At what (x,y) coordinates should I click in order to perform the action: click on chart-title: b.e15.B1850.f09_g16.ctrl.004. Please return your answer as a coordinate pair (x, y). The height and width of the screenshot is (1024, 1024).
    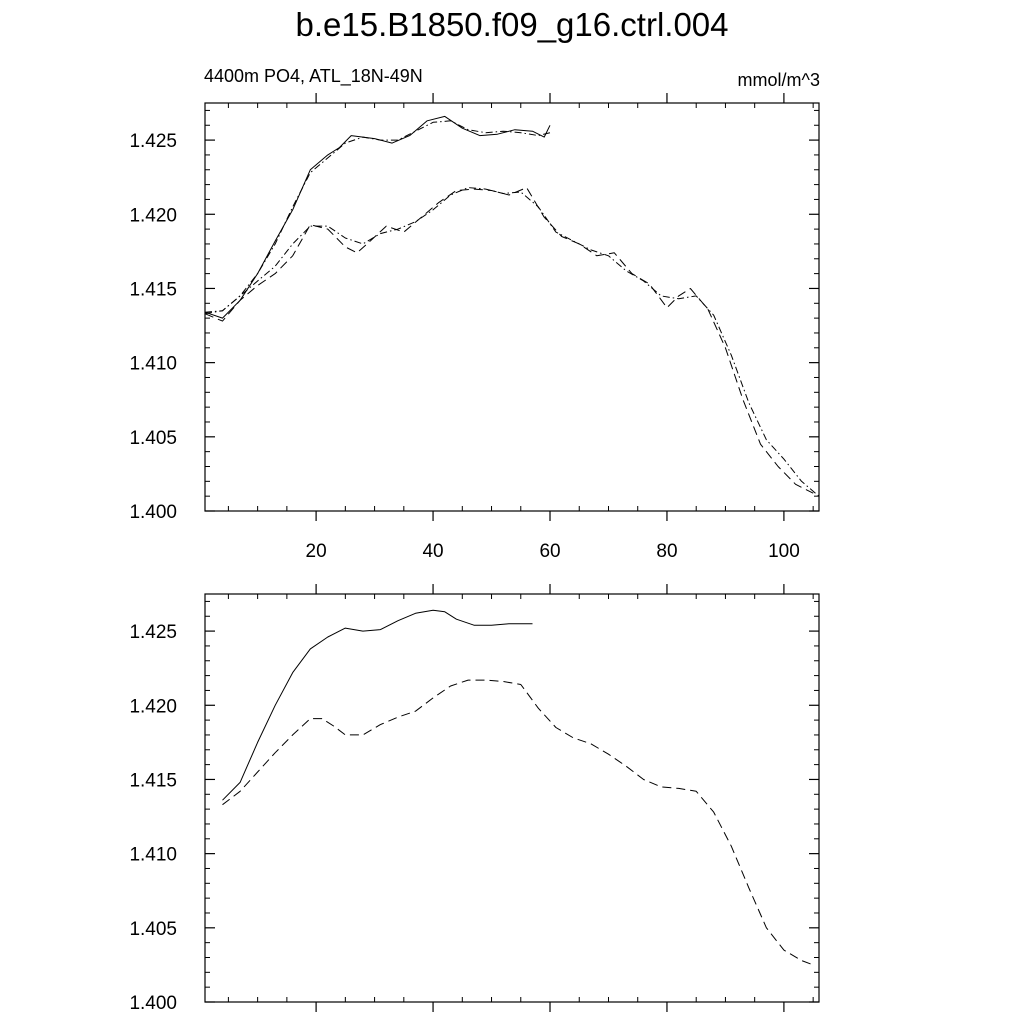
    Looking at the image, I should click on (512, 24).